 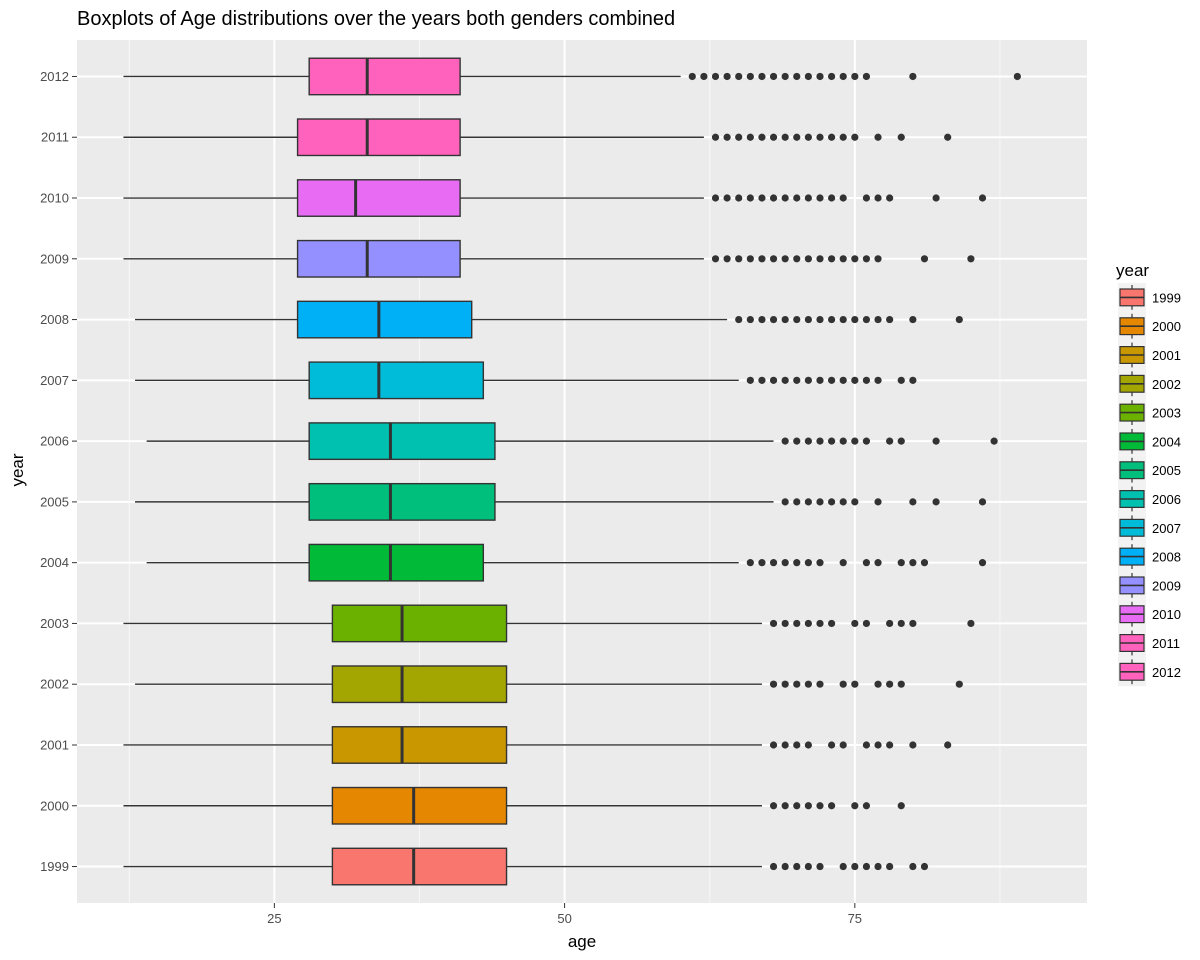 I want to click on box-2005, so click(x=402, y=501).